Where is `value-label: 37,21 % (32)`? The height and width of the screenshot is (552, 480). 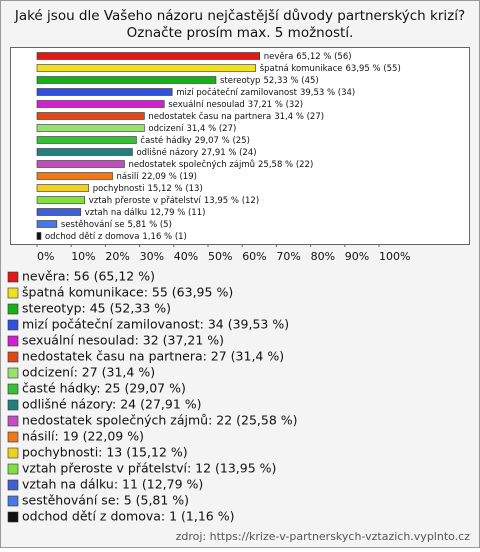
value-label: 37,21 % (32) is located at coordinates (275, 105).